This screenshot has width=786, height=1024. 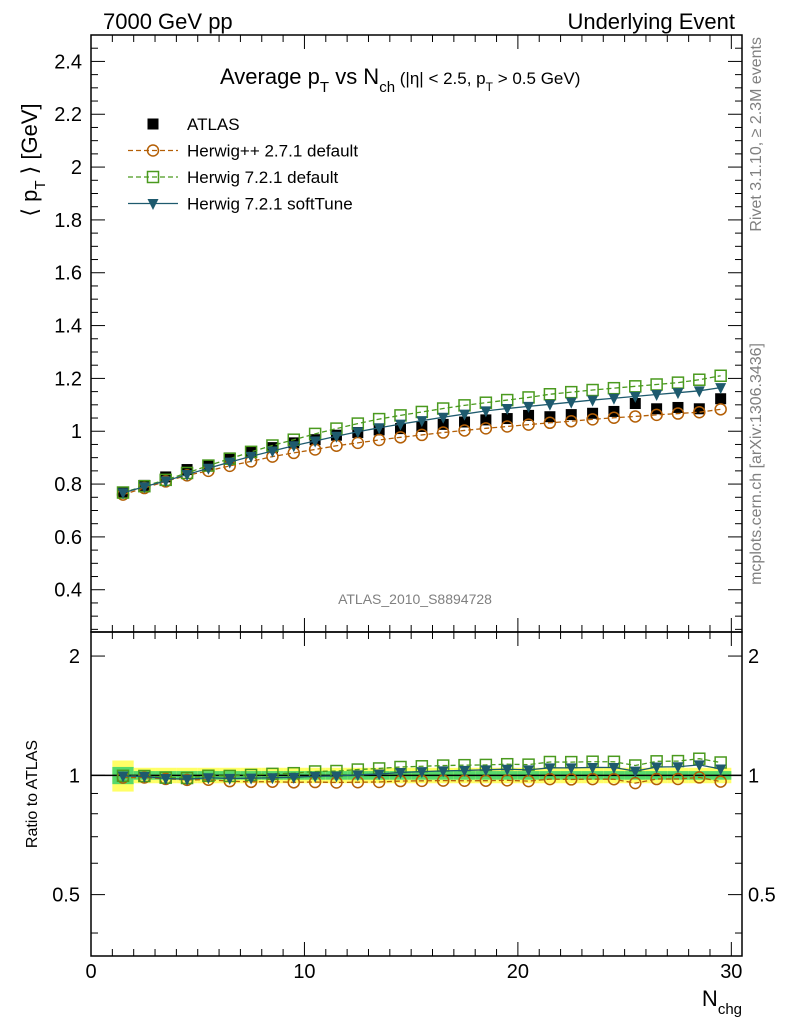 I want to click on title-cuts-b: > 0.5 GeV), so click(x=536, y=78).